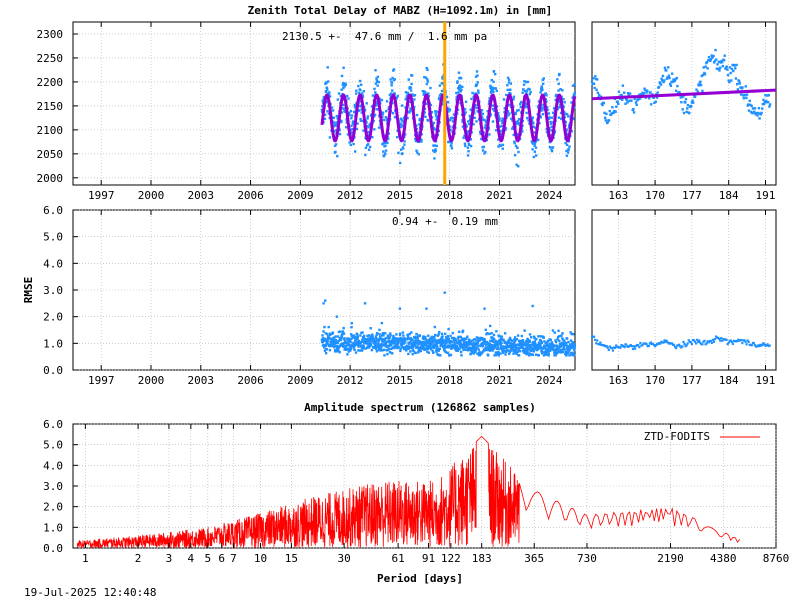 The image size is (800, 600). Describe the element at coordinates (670, 558) in the screenshot. I see `spectrum-xtick-label: 2190` at that location.